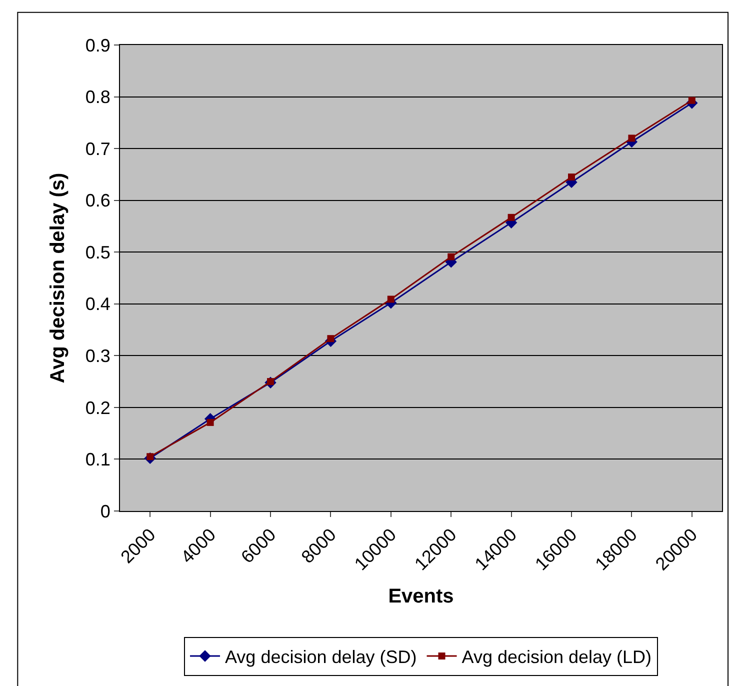 This screenshot has width=732, height=686. I want to click on legend-label: Avg decision delay (SD), so click(321, 657).